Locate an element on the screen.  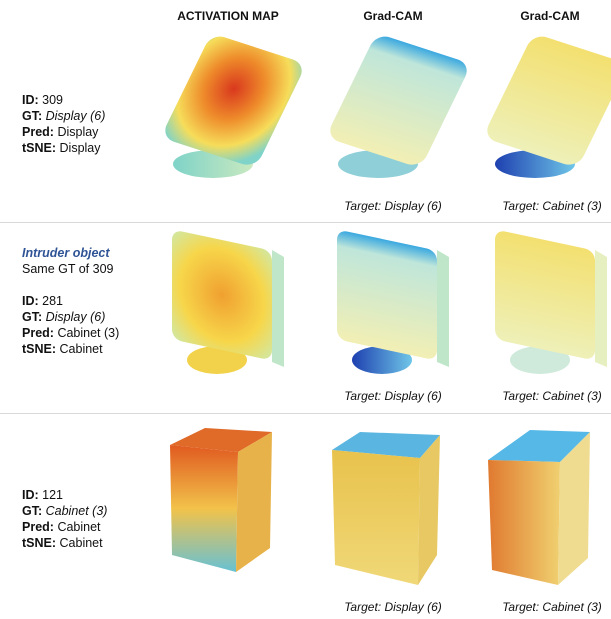
info-line: Pred: Cabinet (3) is located at coordinates (70, 333).